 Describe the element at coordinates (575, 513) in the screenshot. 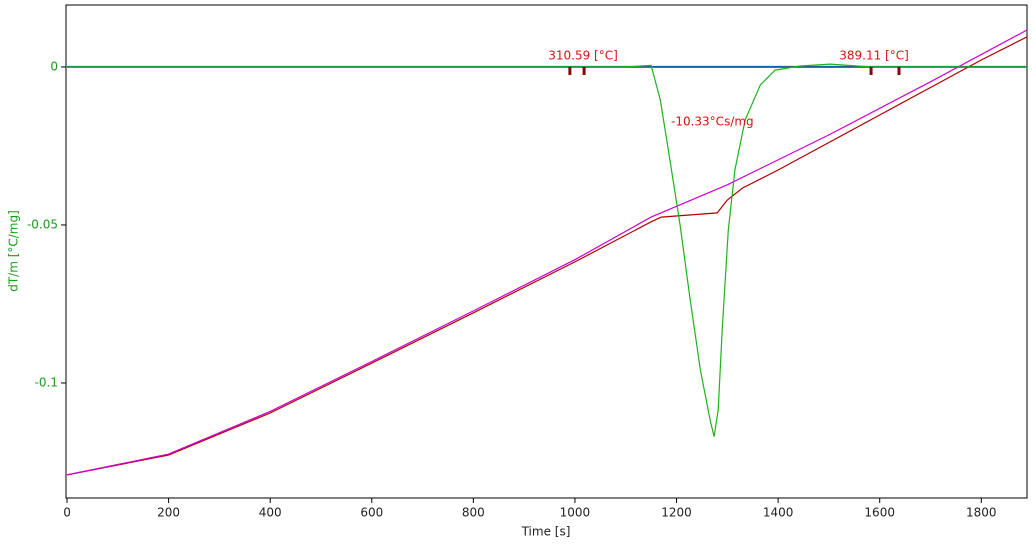

I see `x-tick-label: 1000` at that location.